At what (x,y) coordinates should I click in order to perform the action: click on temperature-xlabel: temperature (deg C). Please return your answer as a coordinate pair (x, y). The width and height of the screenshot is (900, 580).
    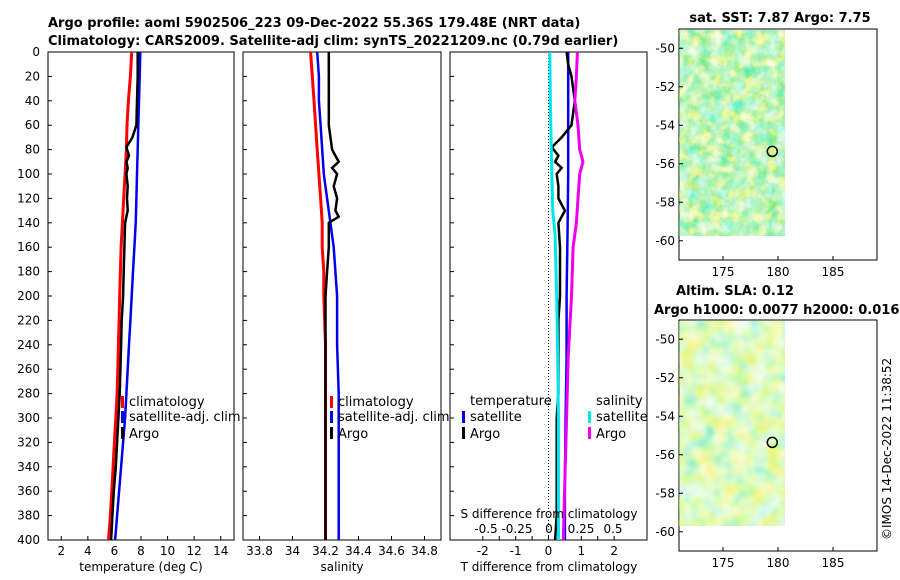
    Looking at the image, I should click on (140, 567).